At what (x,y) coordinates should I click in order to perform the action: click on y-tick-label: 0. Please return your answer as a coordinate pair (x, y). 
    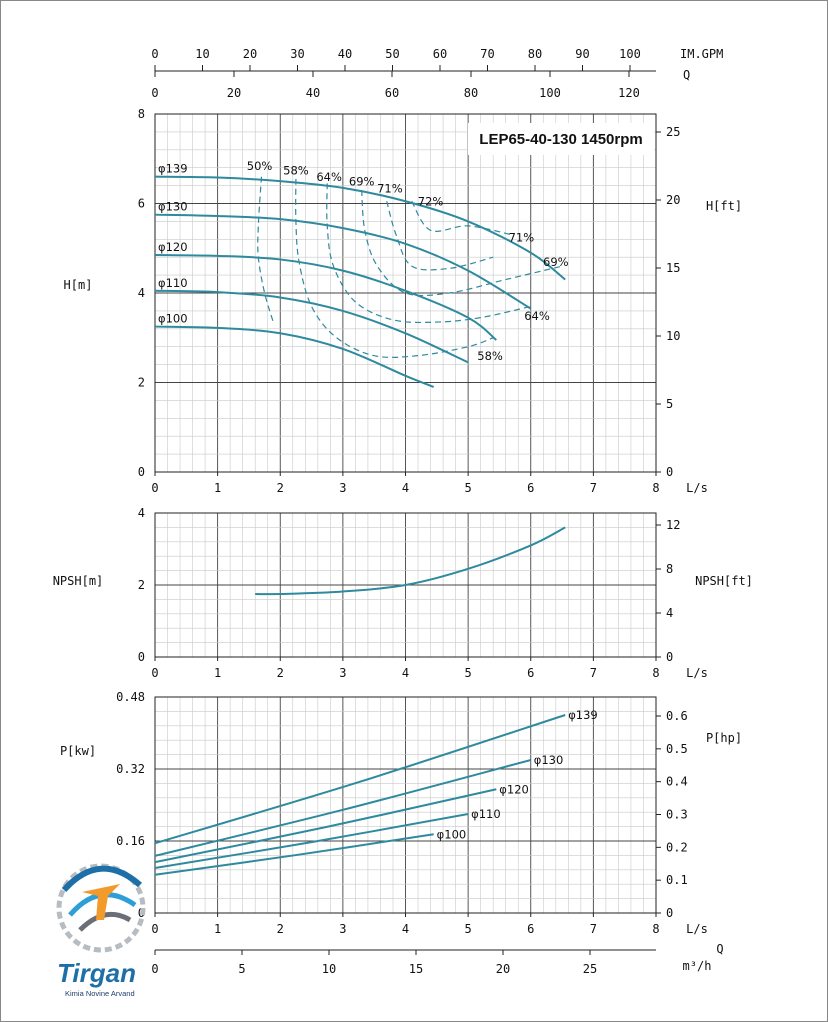
    Looking at the image, I should click on (141, 657).